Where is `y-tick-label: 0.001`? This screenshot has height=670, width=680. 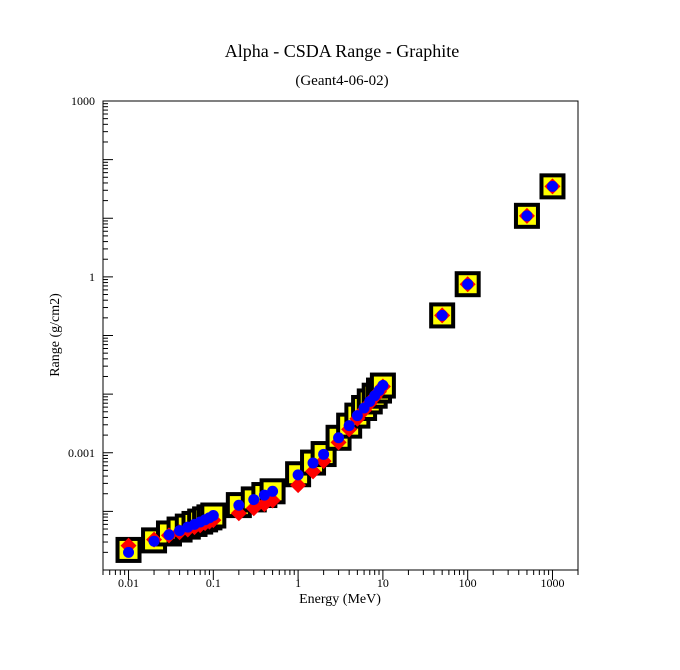
y-tick-label: 0.001 is located at coordinates (81, 453).